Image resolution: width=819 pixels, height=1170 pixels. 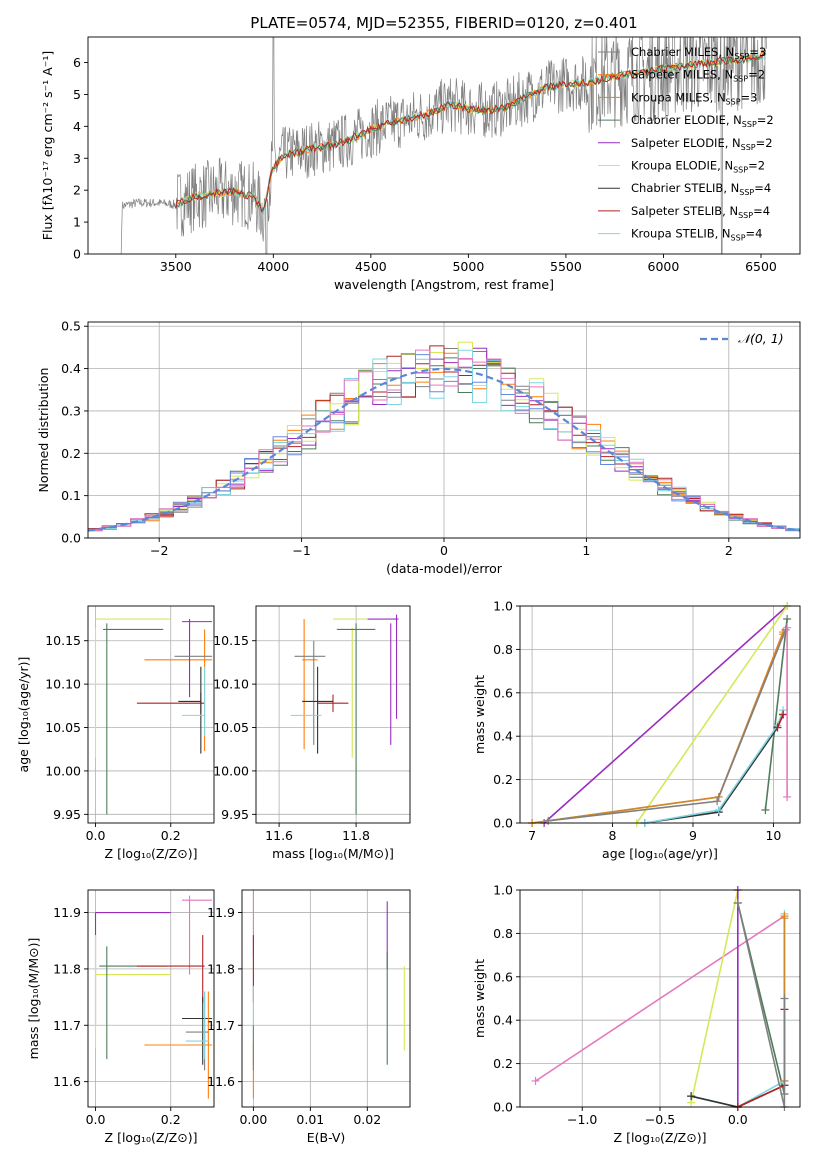 What do you see at coordinates (444, 449) in the screenshot?
I see `normal-curve-line` at bounding box center [444, 449].